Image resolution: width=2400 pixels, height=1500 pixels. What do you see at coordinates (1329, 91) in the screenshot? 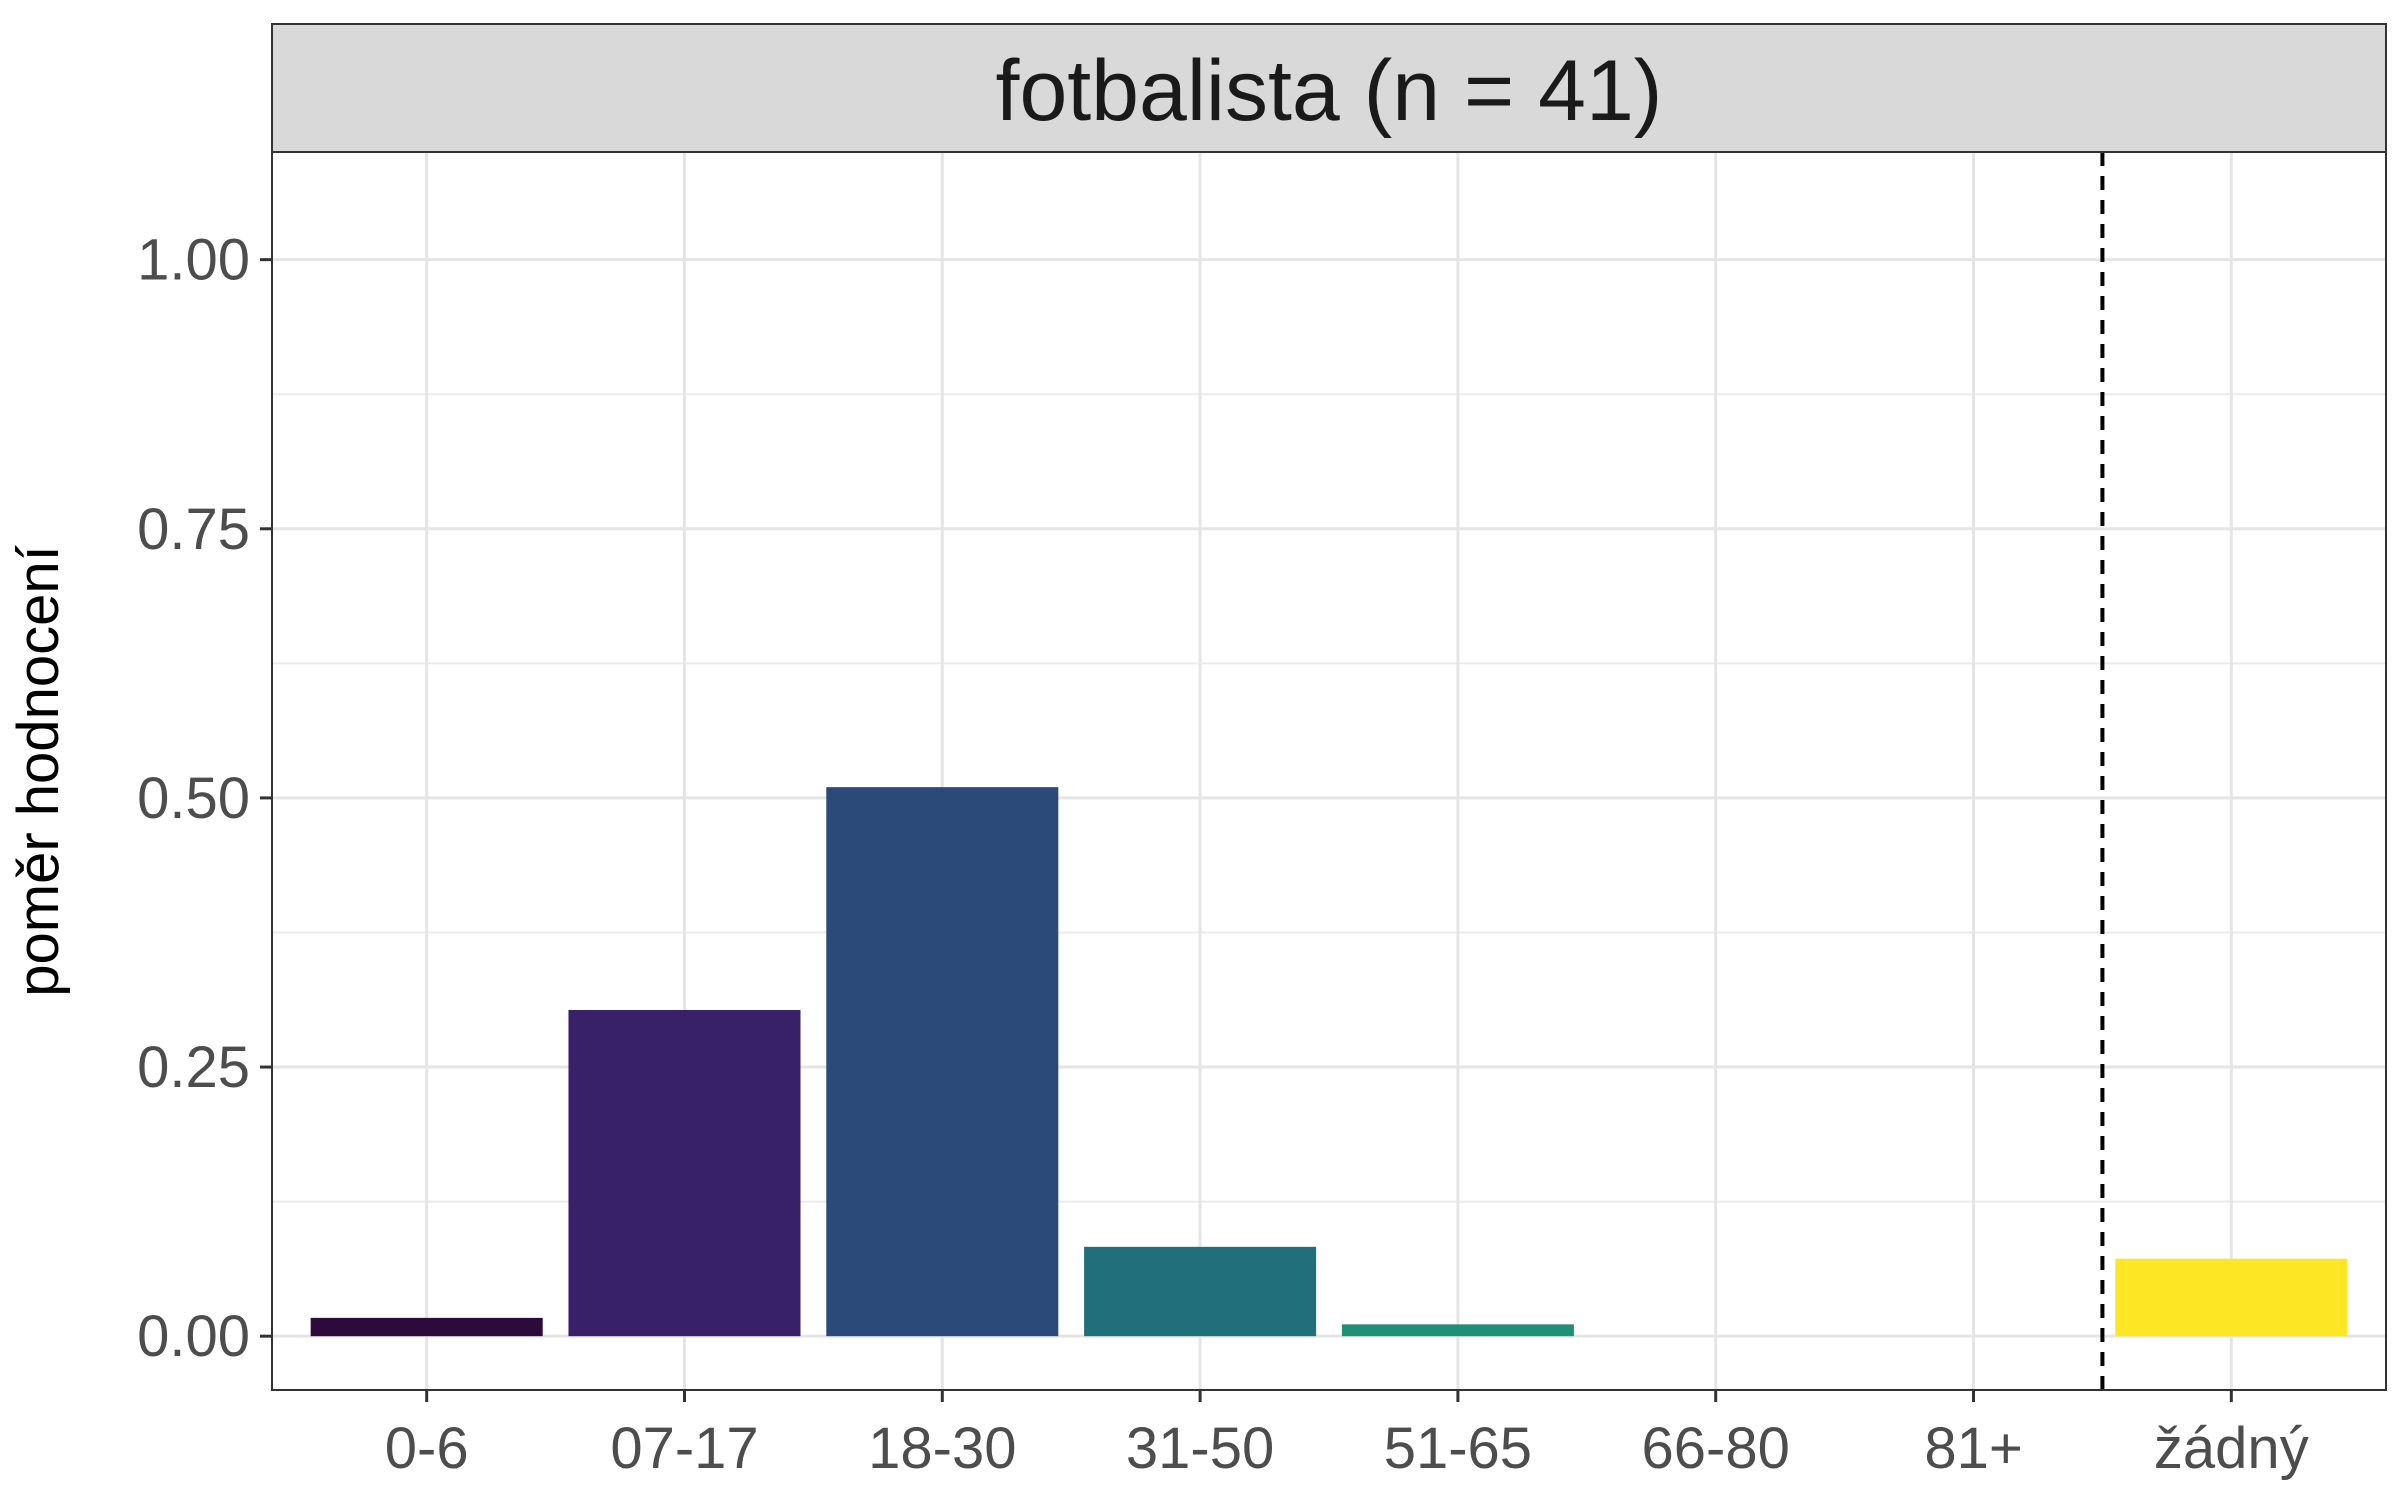
I see `facet-label: fotbalista (n = 41)` at bounding box center [1329, 91].